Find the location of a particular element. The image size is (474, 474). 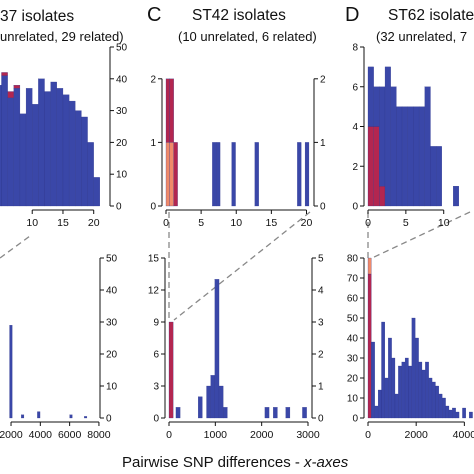

d_top-y-left-tick-label: 2 is located at coordinates (355, 167).